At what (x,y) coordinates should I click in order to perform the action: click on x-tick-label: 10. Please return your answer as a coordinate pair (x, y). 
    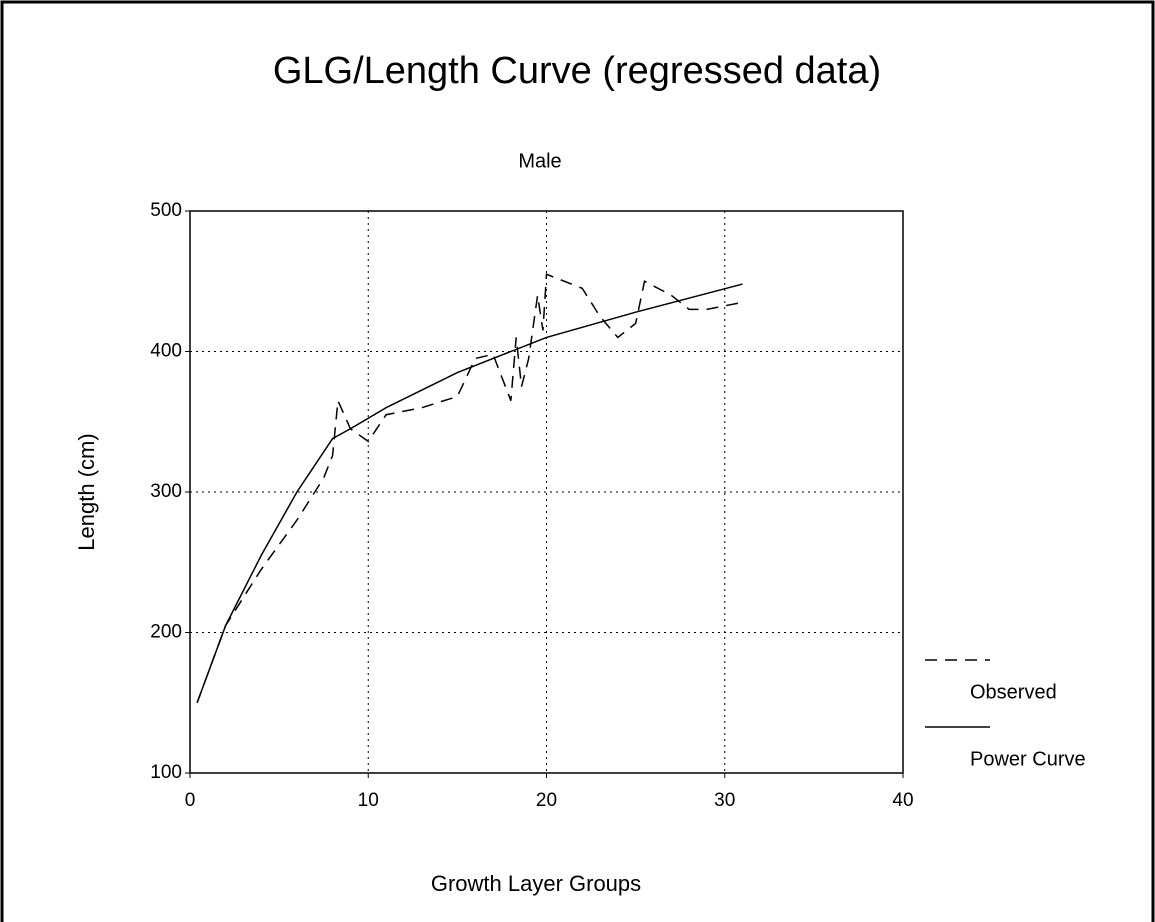
    Looking at the image, I should click on (368, 800).